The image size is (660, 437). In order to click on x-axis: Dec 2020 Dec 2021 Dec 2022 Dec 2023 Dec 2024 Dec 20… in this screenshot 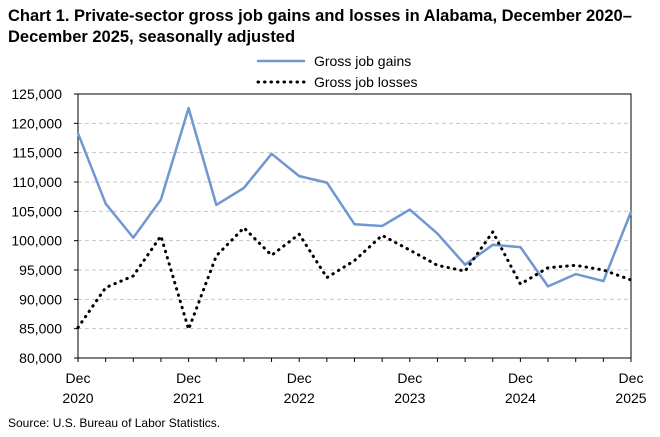, I will do `click(354, 382)`.